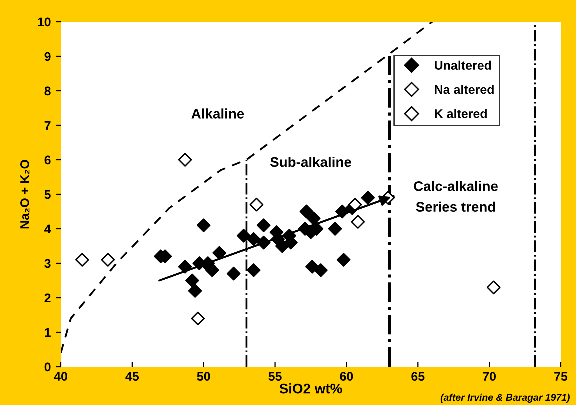 The image size is (576, 405). I want to click on y-tick-label: 1, so click(48, 333).